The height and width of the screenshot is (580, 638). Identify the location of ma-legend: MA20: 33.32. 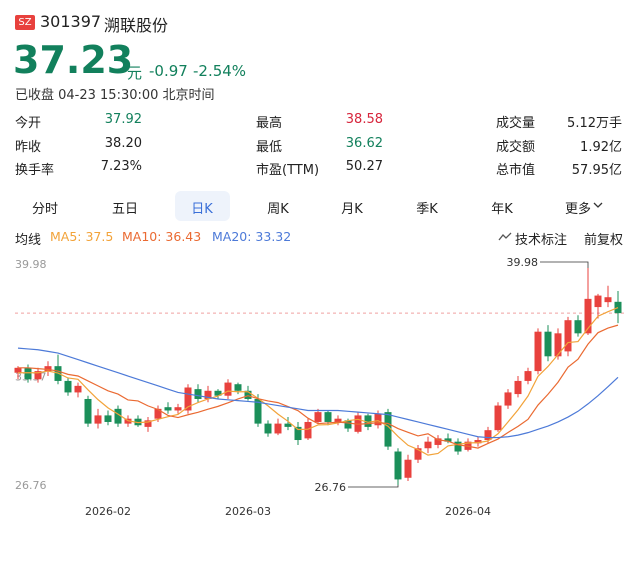
(252, 236).